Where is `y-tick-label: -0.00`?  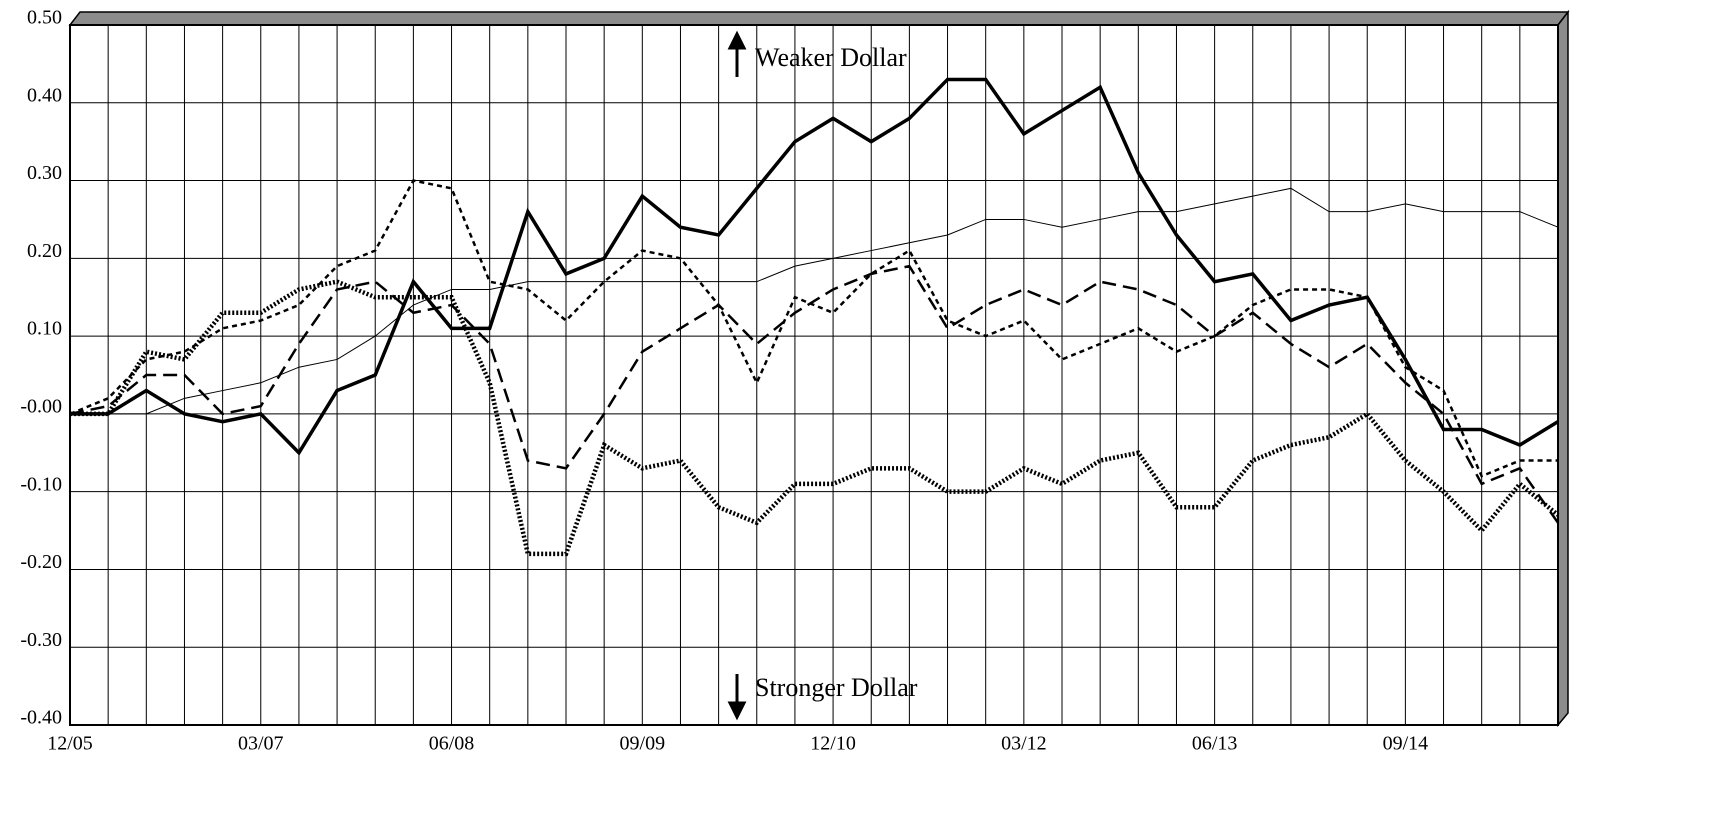 y-tick-label: -0.00 is located at coordinates (41, 406).